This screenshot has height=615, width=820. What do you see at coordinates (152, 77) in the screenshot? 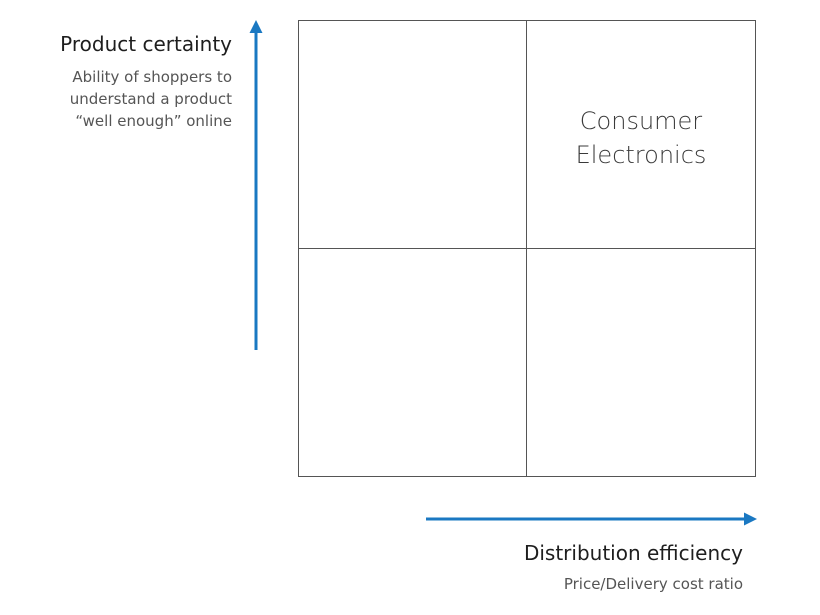
I see `y-axis-subtitle-line: Ability of shoppers to` at bounding box center [152, 77].